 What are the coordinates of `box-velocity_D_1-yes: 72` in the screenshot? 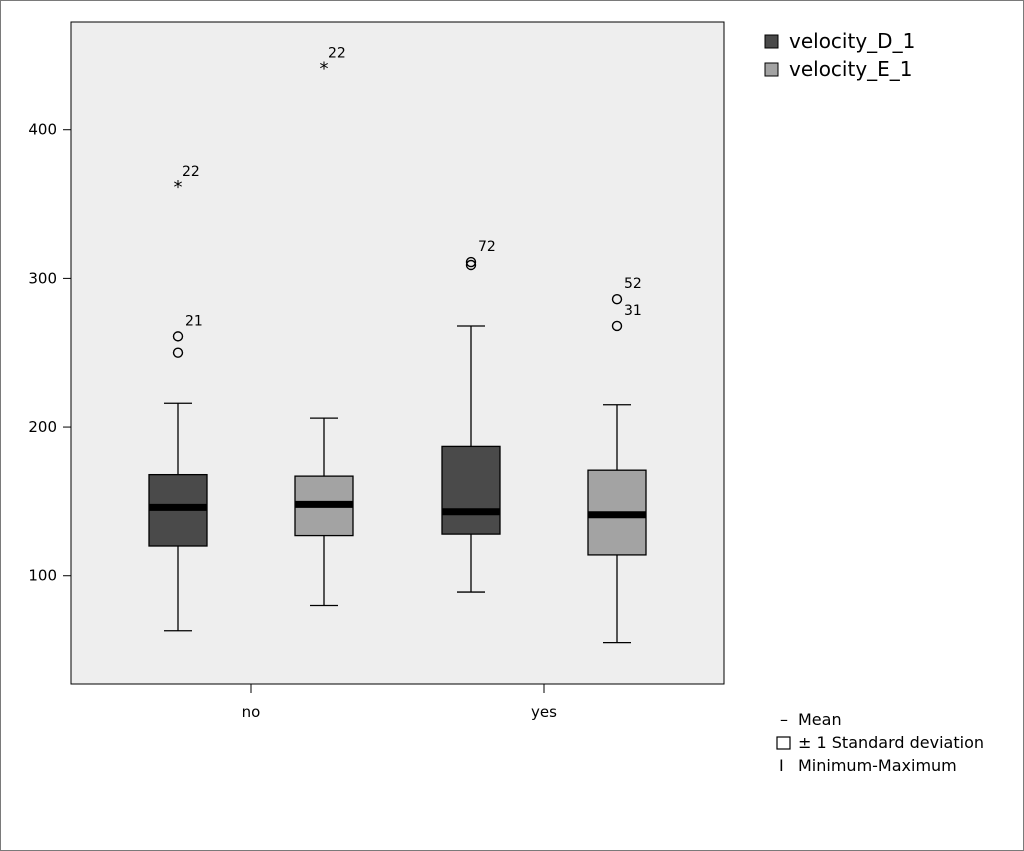 It's located at (471, 416).